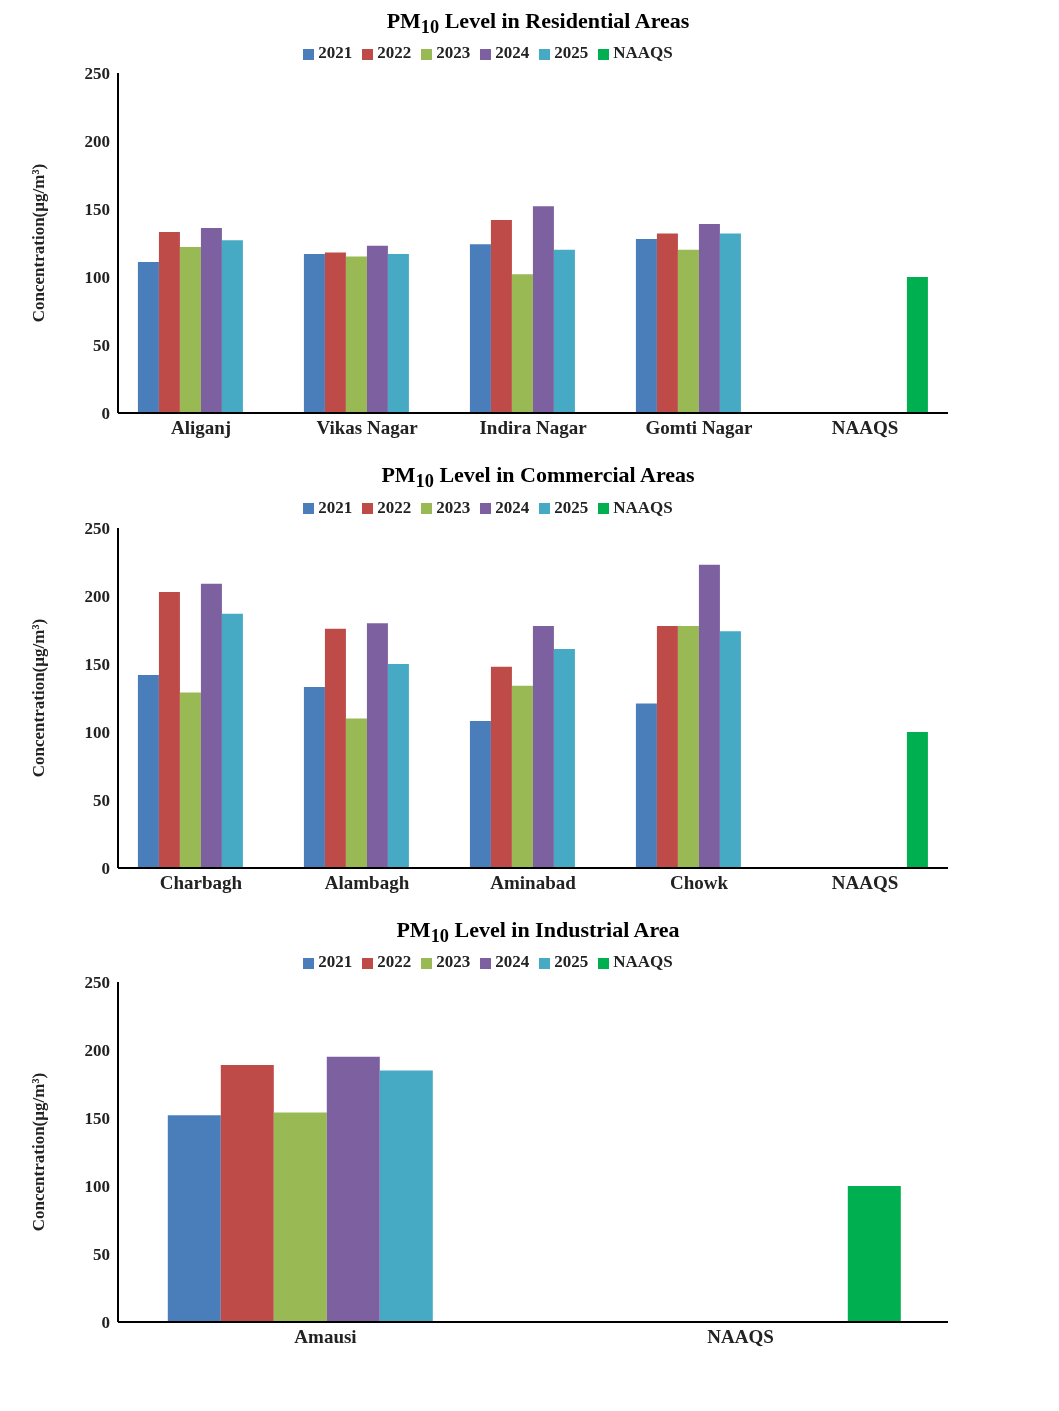  What do you see at coordinates (699, 883) in the screenshot?
I see `x-tick-label: Chowk` at bounding box center [699, 883].